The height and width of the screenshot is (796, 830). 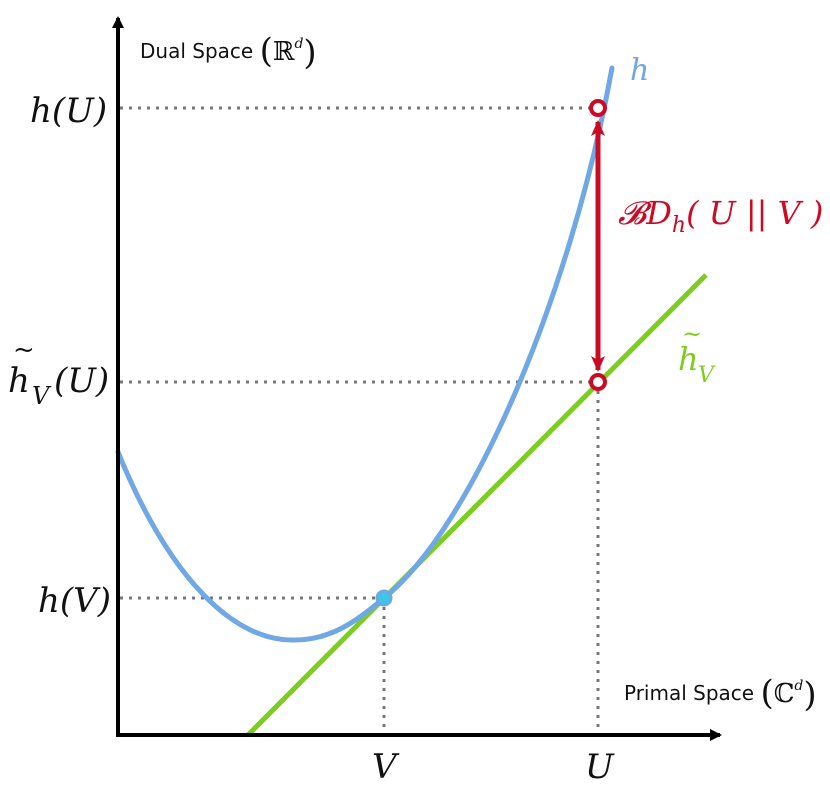 What do you see at coordinates (720, 694) in the screenshot?
I see `x-axis-title: Primal Space (ℂd)` at bounding box center [720, 694].